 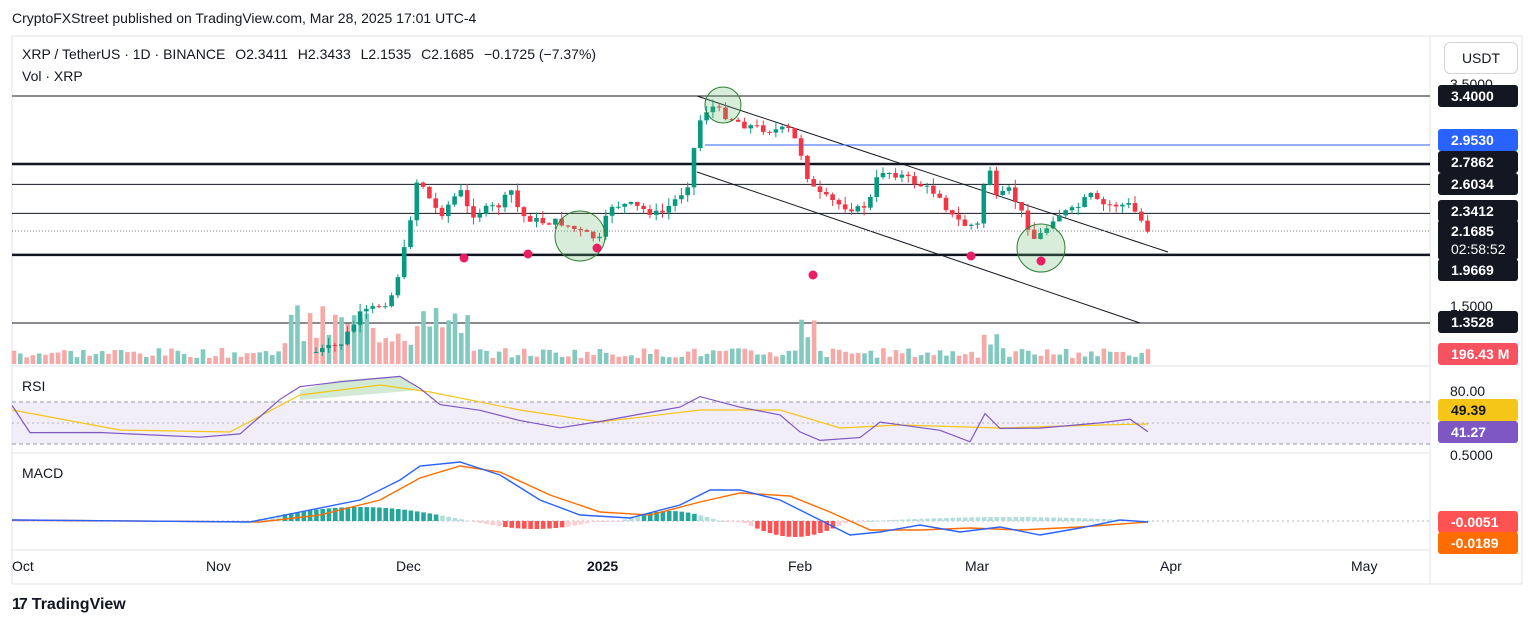 What do you see at coordinates (800, 566) in the screenshot?
I see `x-tick-feb: Feb` at bounding box center [800, 566].